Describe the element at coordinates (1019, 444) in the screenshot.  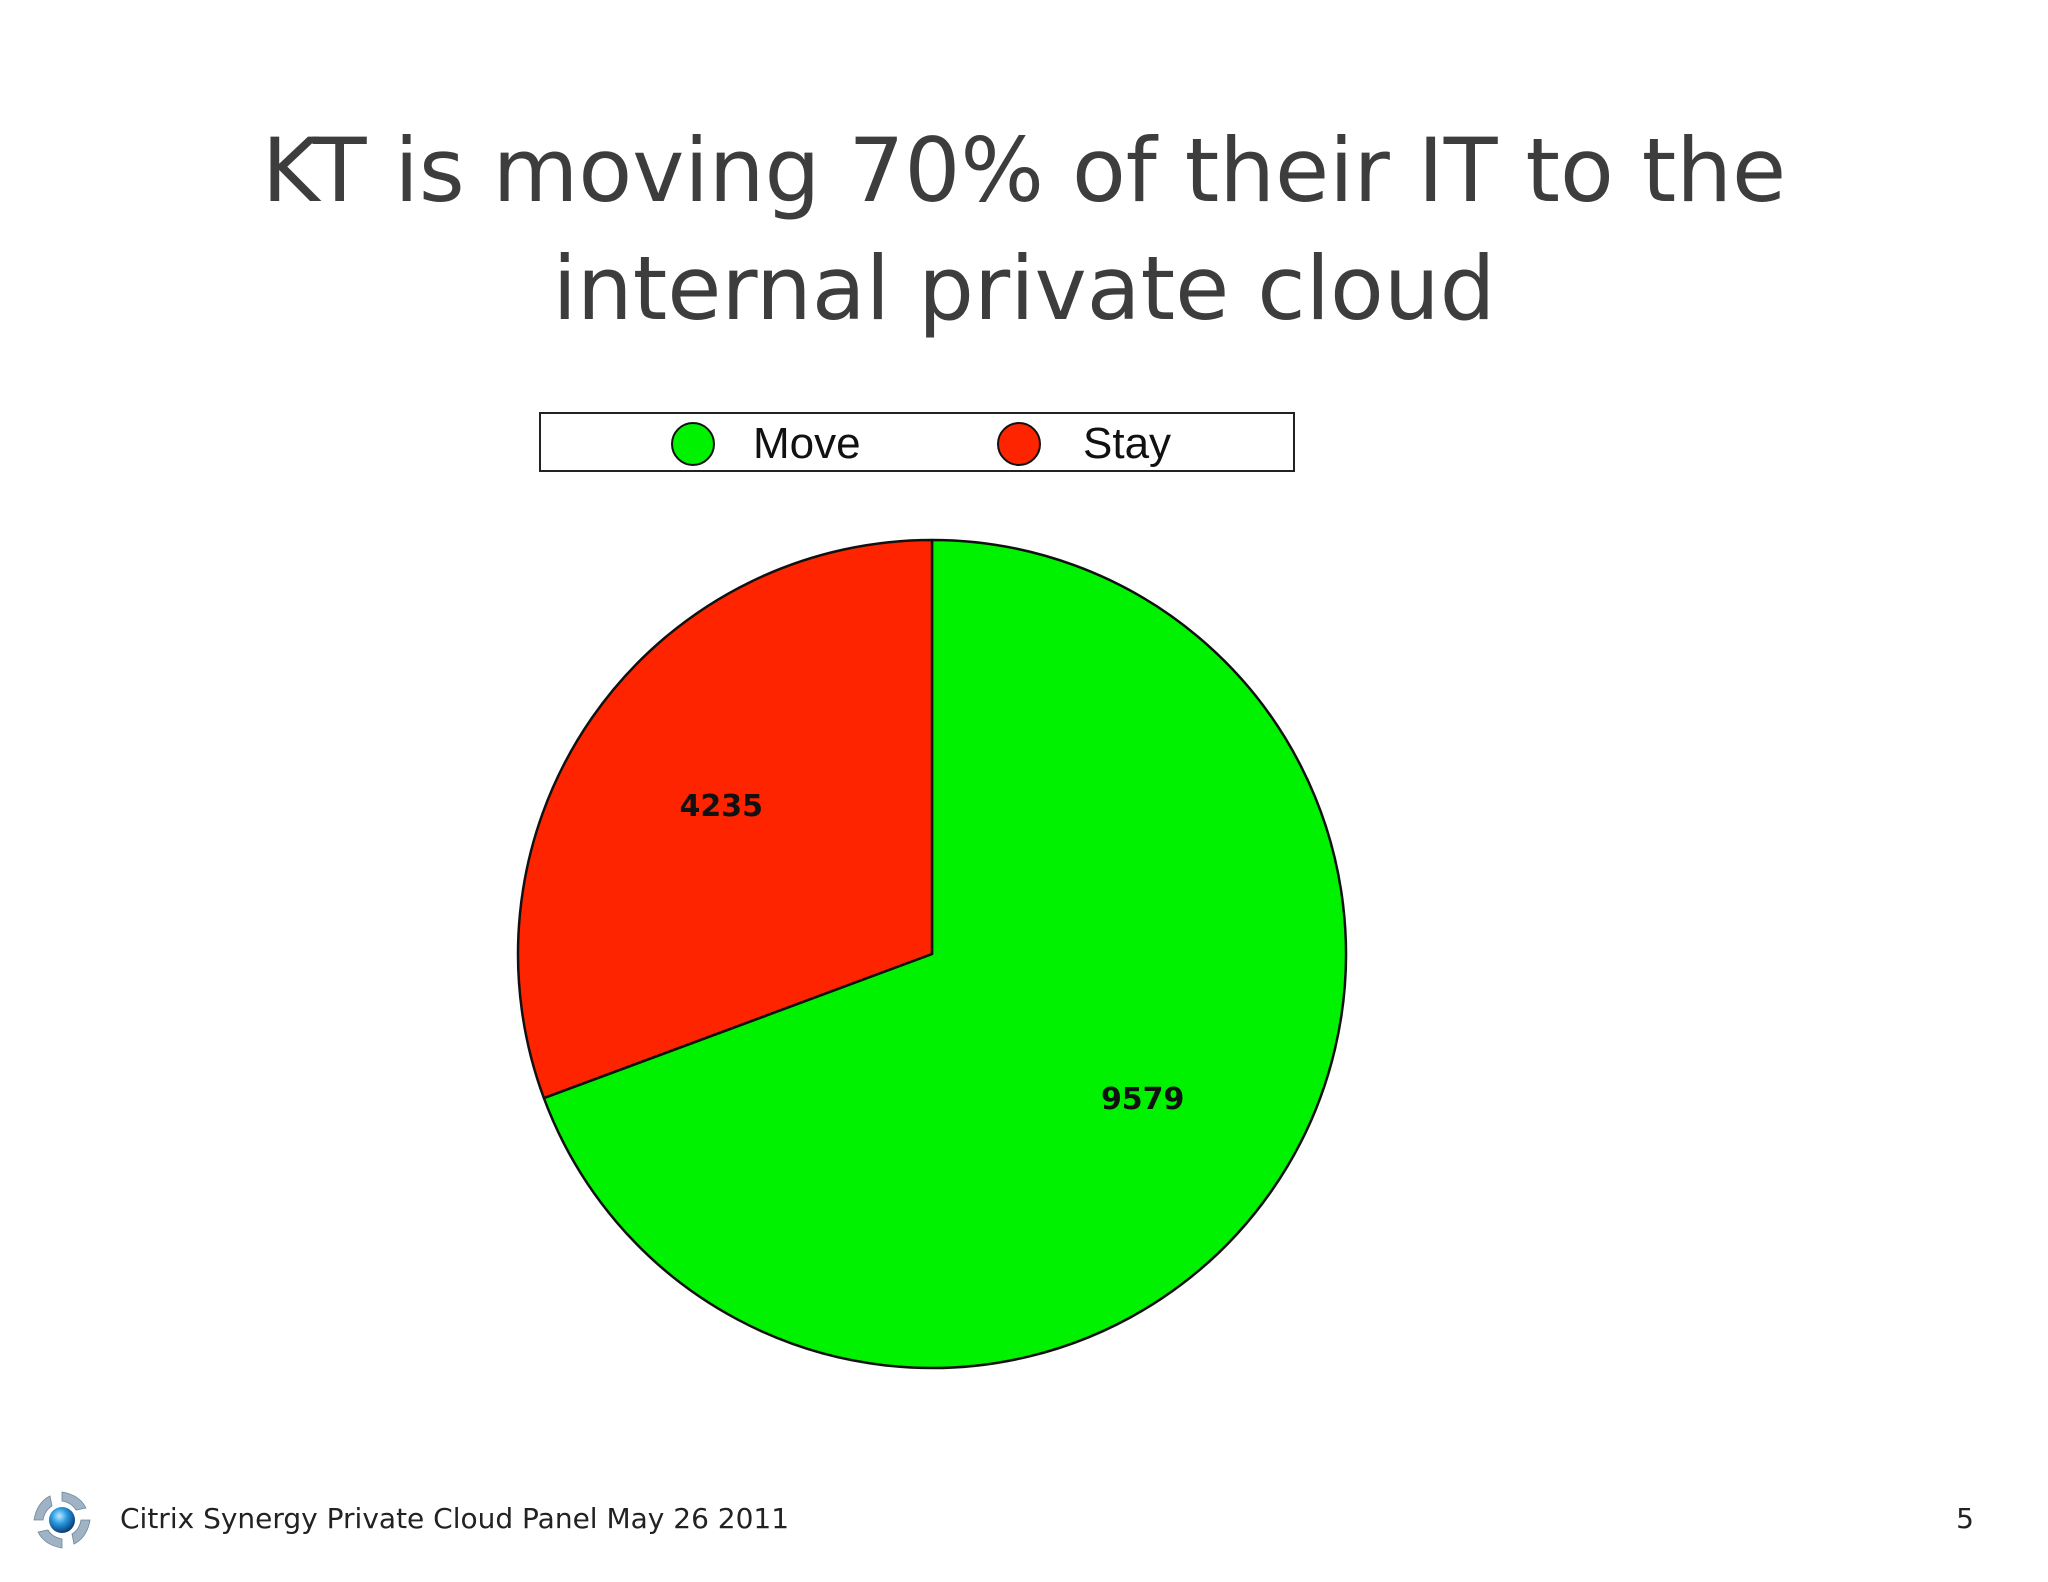
I see `legend-swatch-stay` at that location.